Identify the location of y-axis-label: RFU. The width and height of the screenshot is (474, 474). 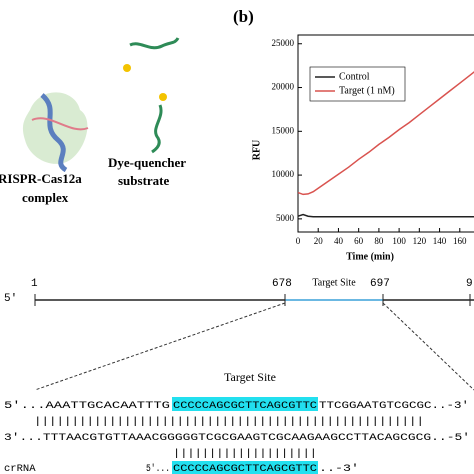
(256, 150).